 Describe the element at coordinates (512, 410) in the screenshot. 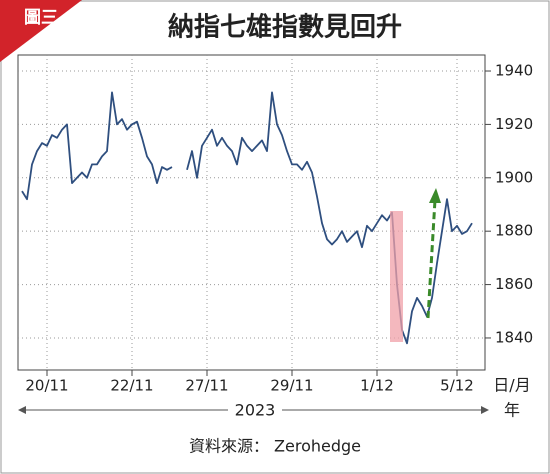

I see `year-unit: 年` at that location.